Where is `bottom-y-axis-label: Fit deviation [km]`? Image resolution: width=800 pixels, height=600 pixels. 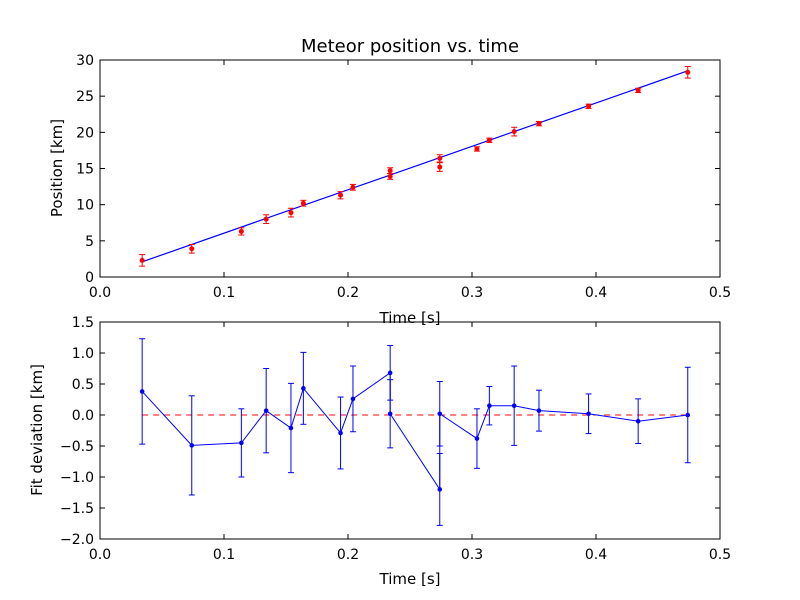
bottom-y-axis-label: Fit deviation [km] is located at coordinates (37, 430).